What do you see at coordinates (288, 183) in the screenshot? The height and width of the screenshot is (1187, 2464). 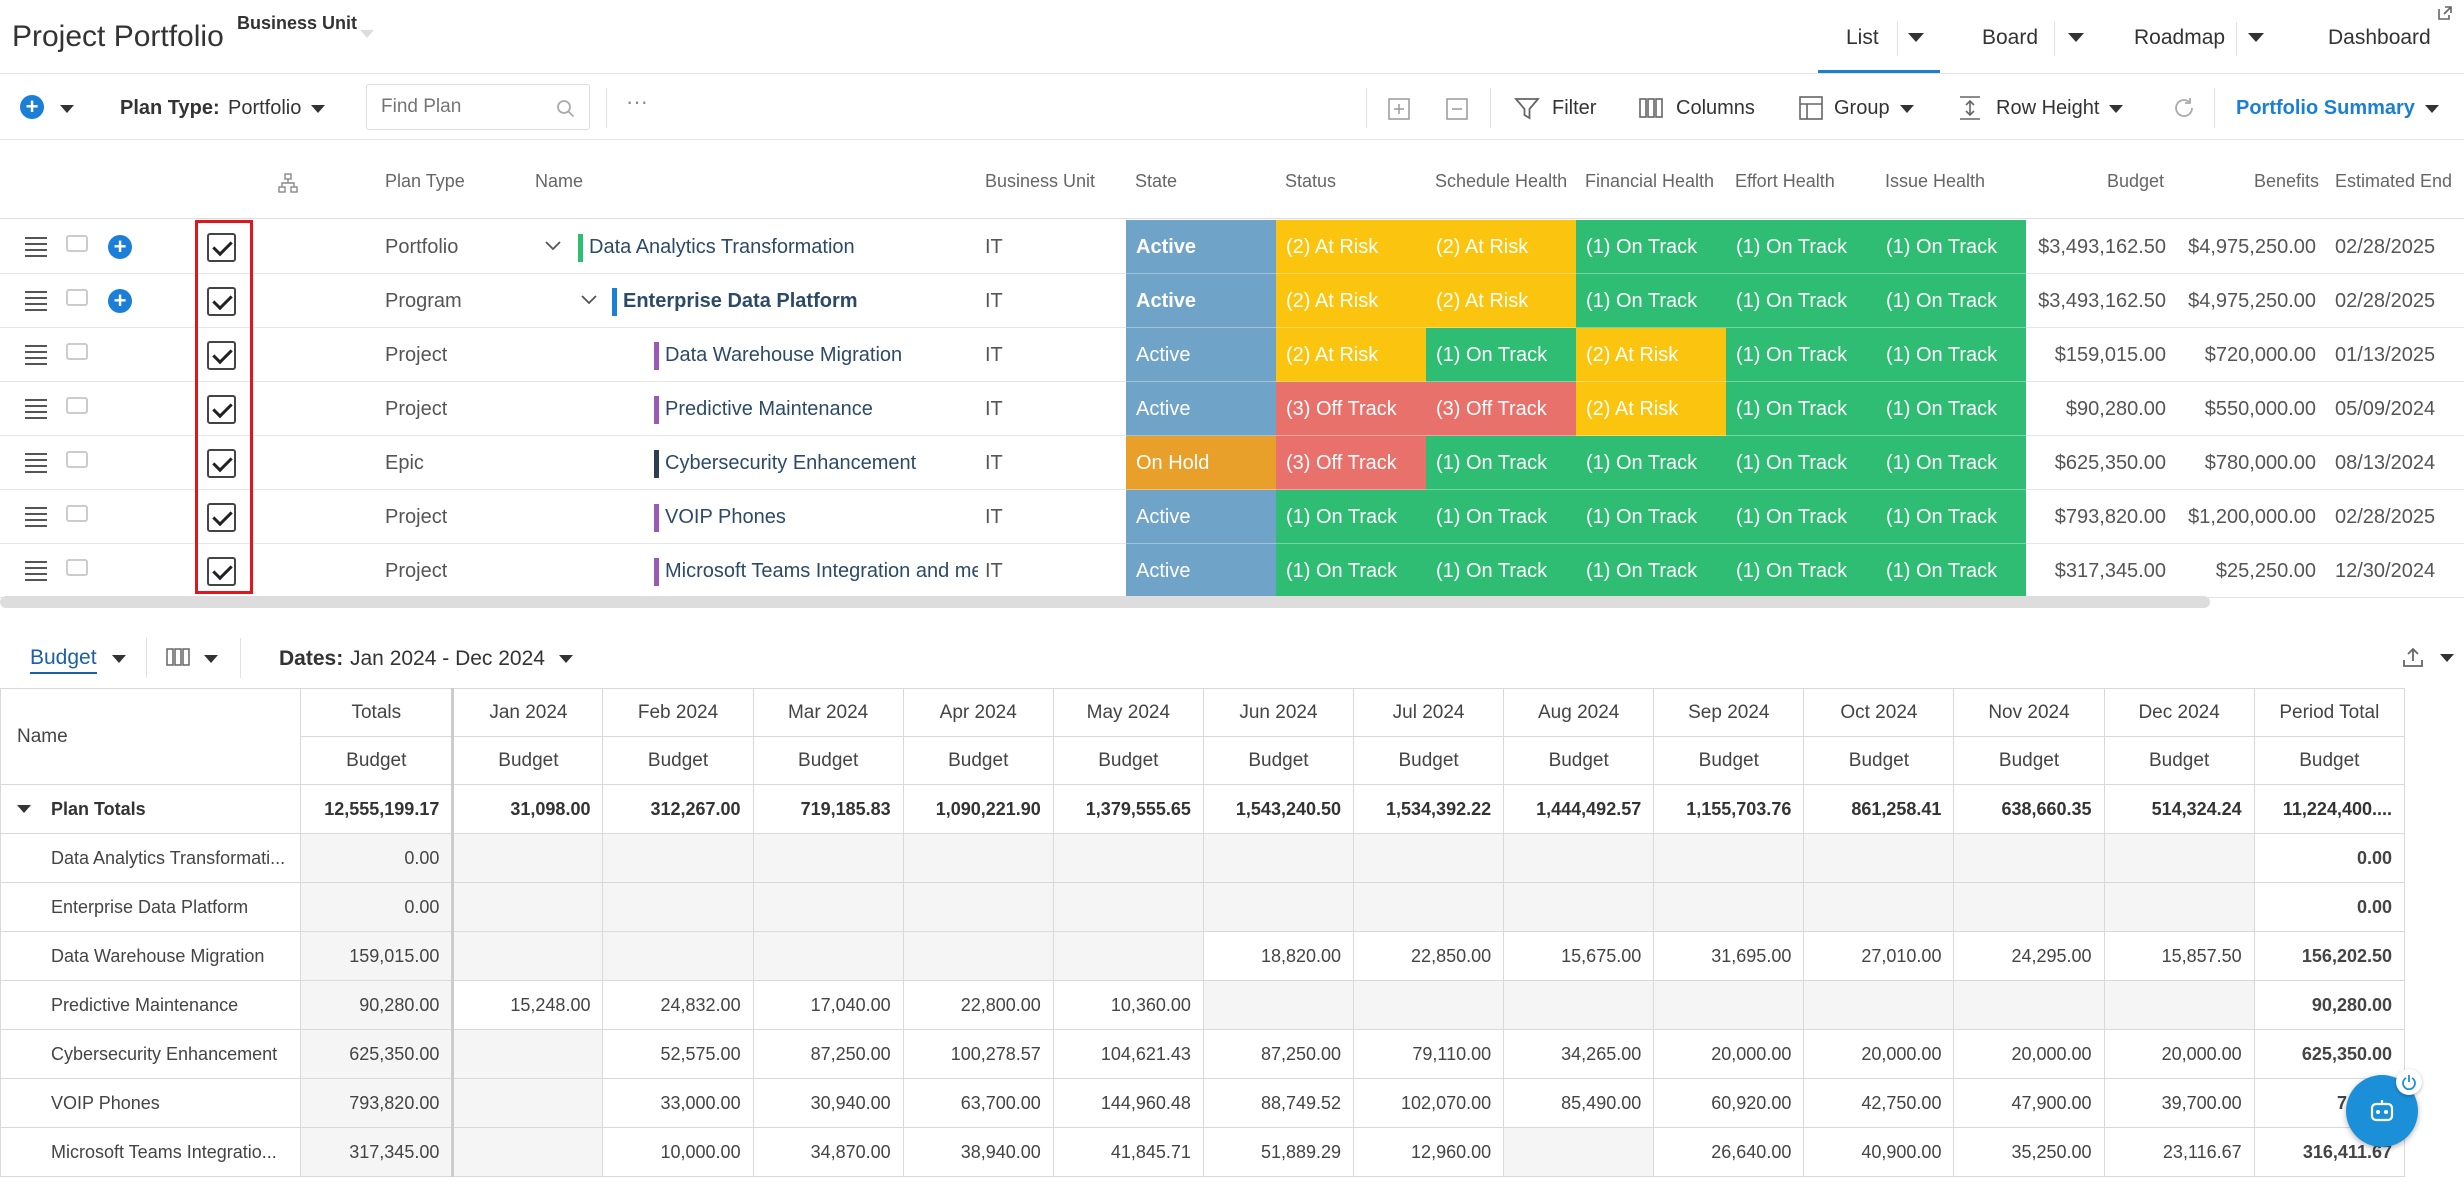 I see `hierarchy-icon` at bounding box center [288, 183].